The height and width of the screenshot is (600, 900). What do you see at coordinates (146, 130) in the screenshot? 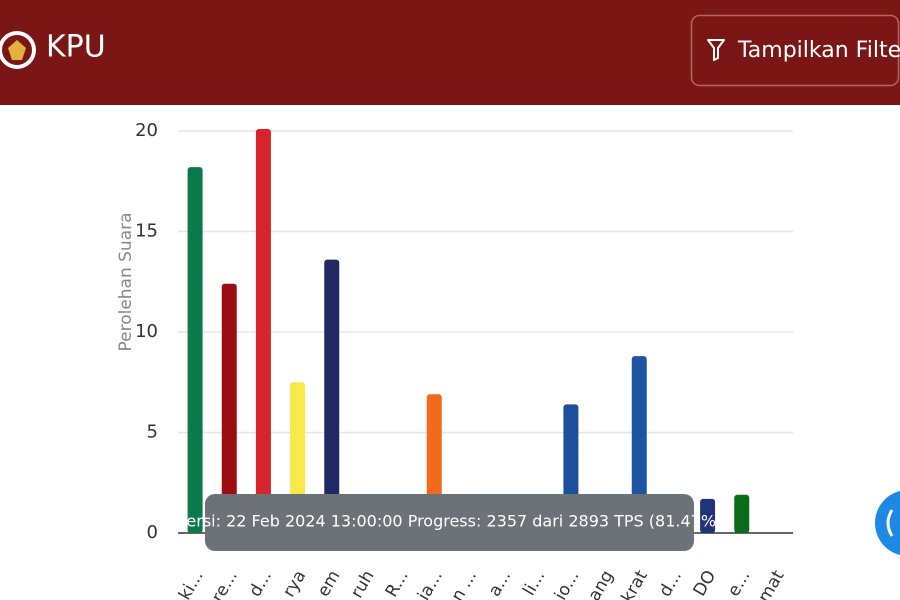
I see `y-tick-label: 20` at bounding box center [146, 130].